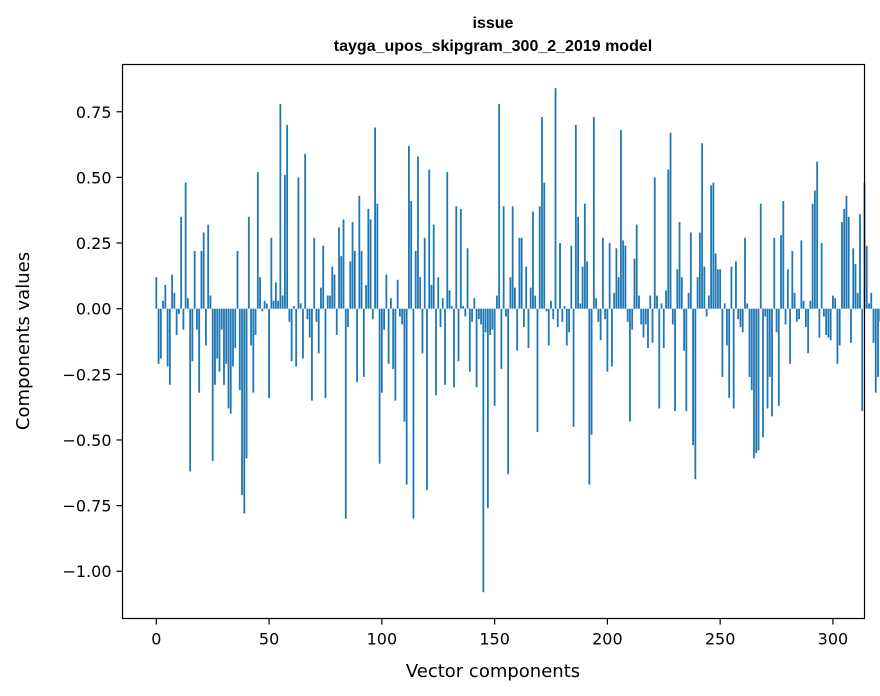 This screenshot has height=696, width=880. Describe the element at coordinates (382, 639) in the screenshot. I see `x-tick-label: 100` at that location.